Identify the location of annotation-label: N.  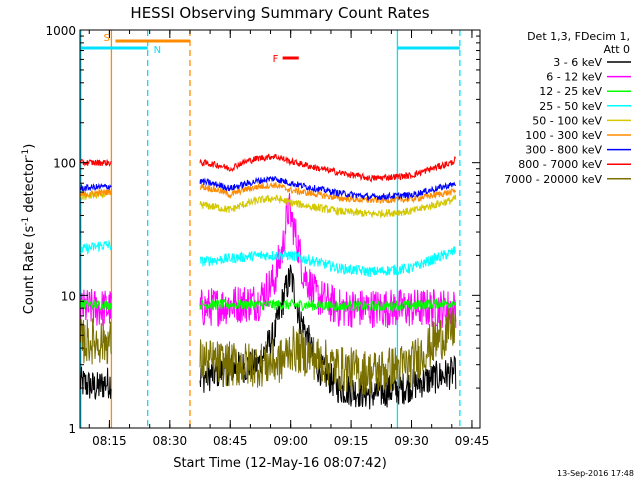
(157, 50).